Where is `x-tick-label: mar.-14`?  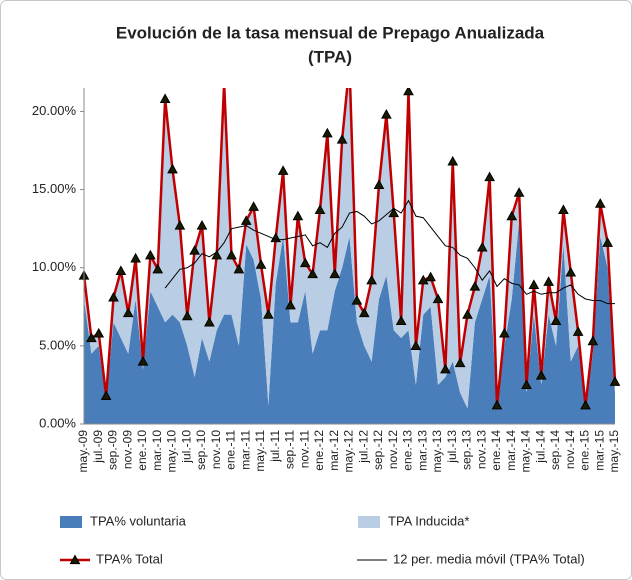
x-tick-label: mar.-14 is located at coordinates (511, 450).